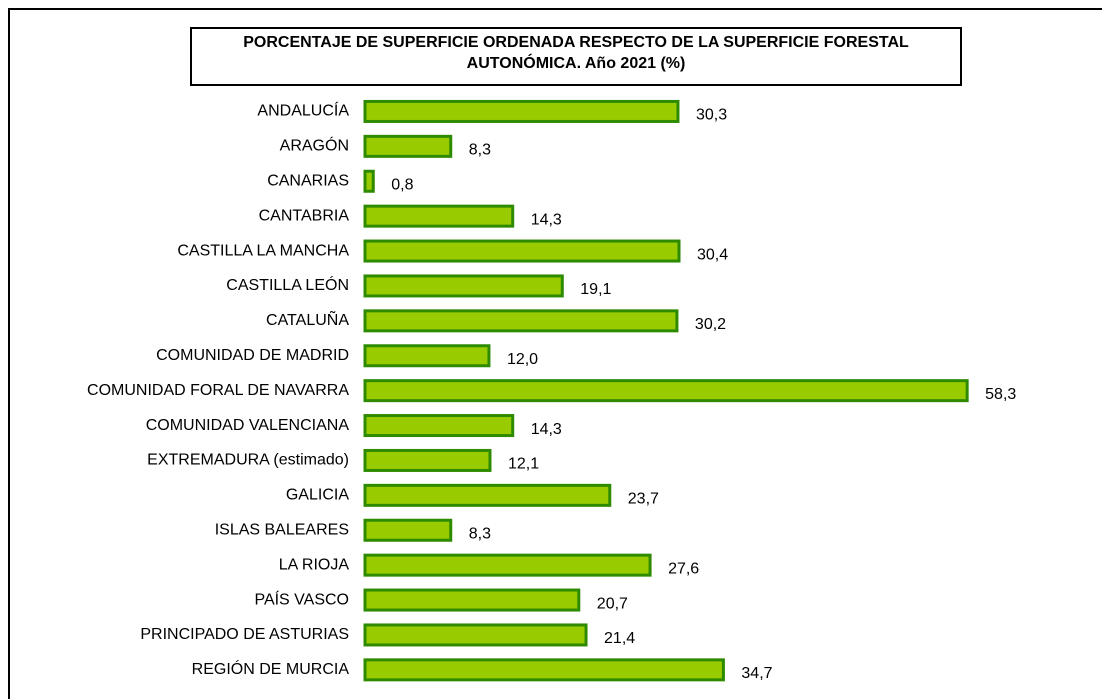 This screenshot has height=699, width=1102. Describe the element at coordinates (522, 359) in the screenshot. I see `value-label: 12,0` at that location.